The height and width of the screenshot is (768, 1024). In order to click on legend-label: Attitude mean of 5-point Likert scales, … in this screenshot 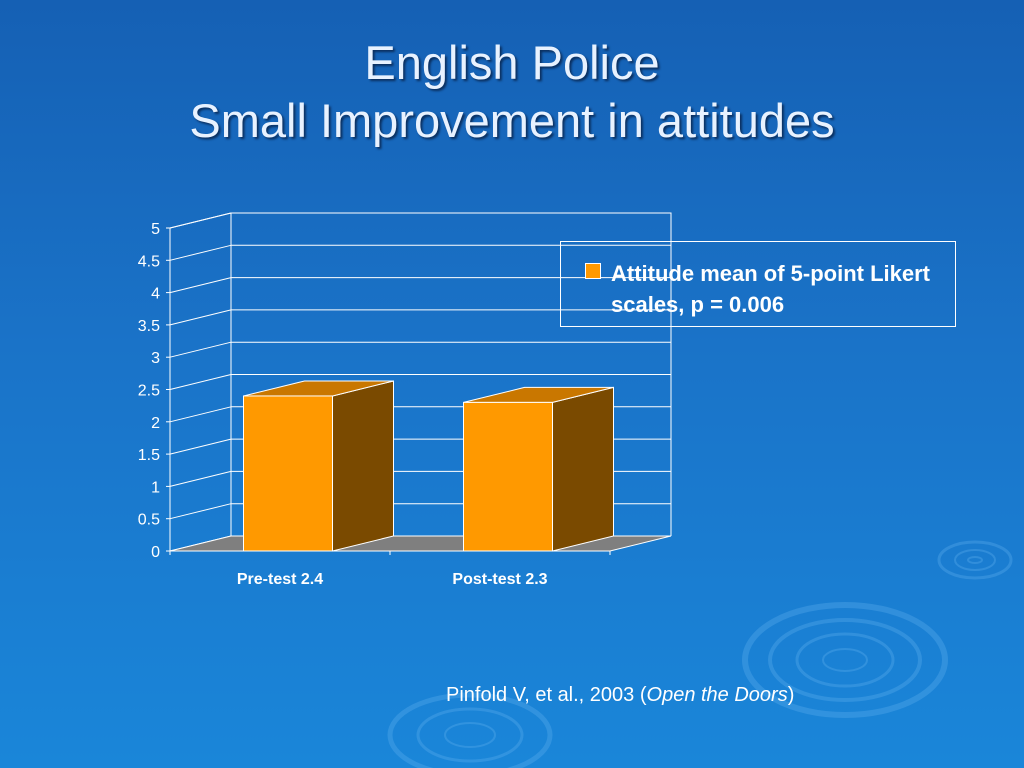, I will do `click(770, 289)`.